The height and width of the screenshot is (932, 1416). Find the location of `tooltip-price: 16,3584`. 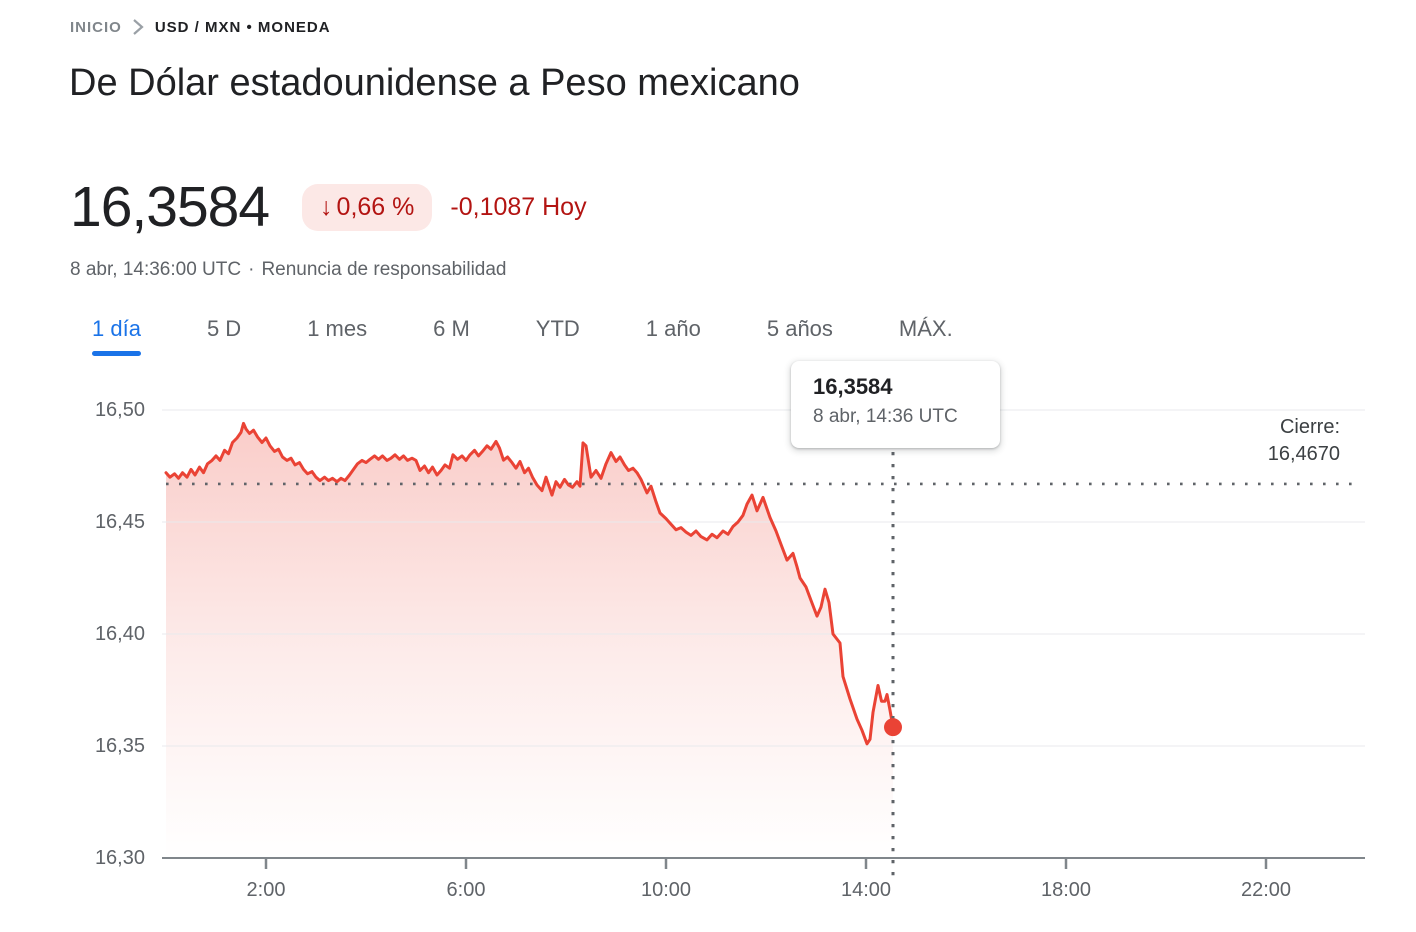

tooltip-price: 16,3584 is located at coordinates (853, 386).